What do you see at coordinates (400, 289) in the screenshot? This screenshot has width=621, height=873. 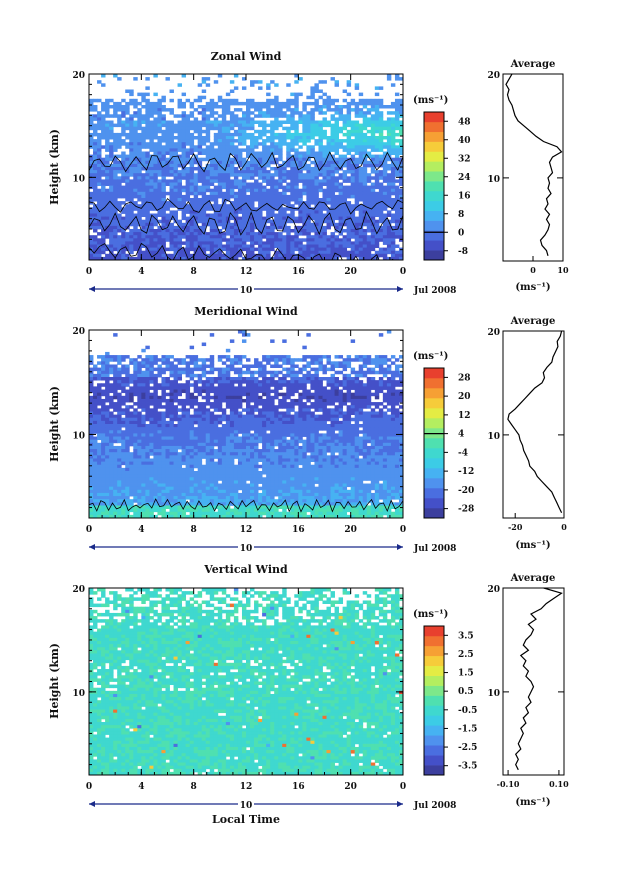 I see `day-bar-arrow-right` at bounding box center [400, 289].